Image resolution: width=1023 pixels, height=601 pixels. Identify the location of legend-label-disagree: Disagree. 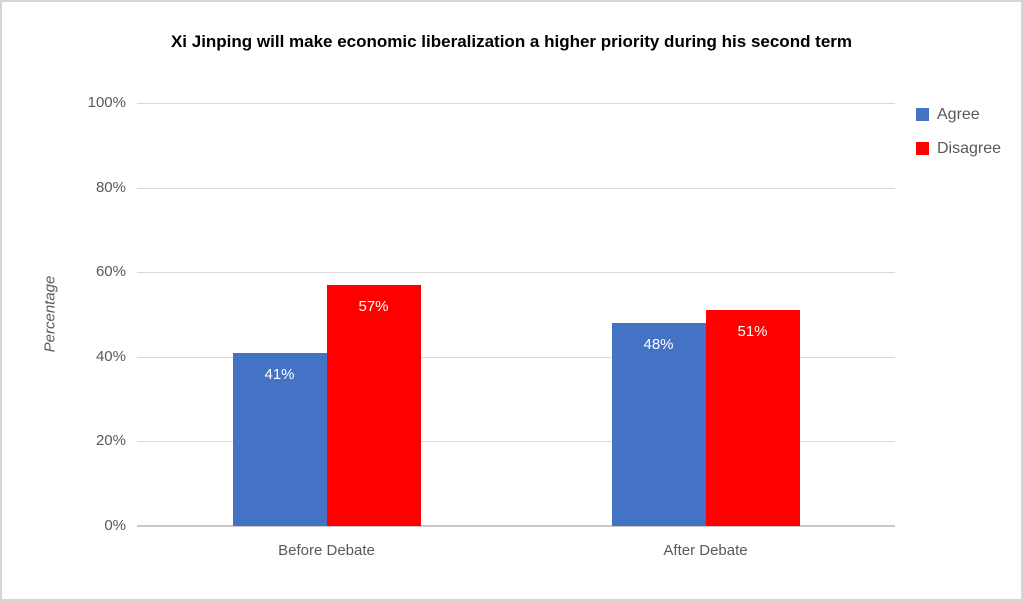
(969, 148).